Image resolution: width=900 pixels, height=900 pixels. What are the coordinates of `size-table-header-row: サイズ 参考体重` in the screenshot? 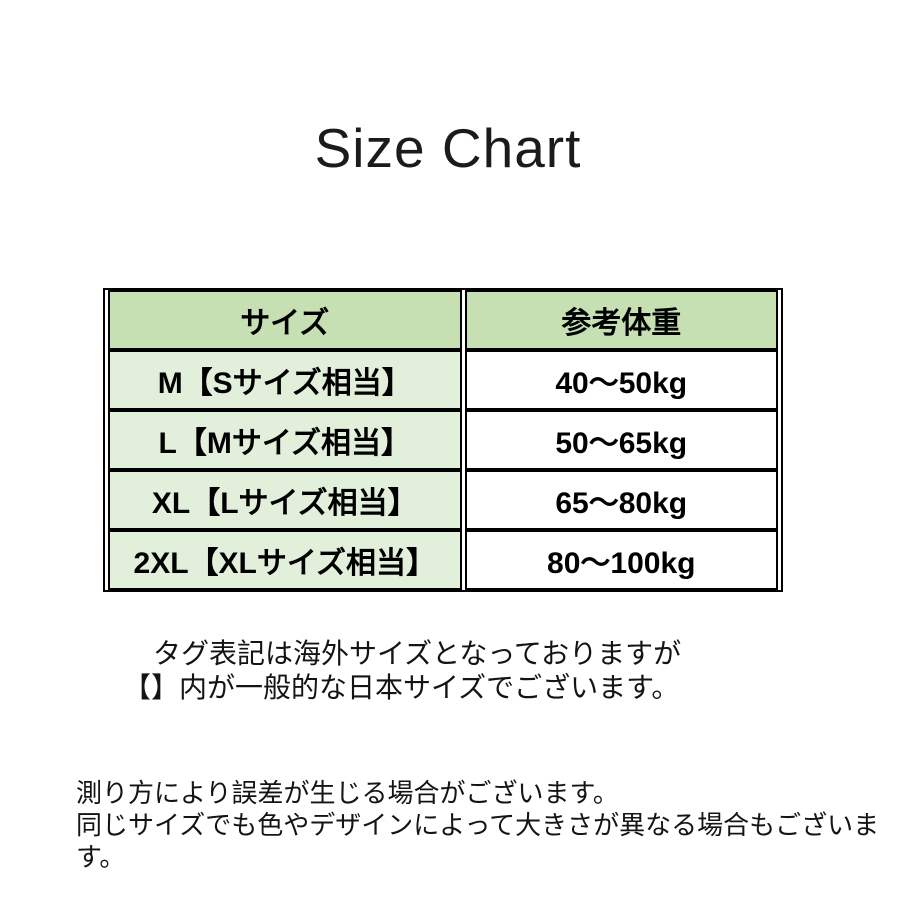 It's located at (443, 320).